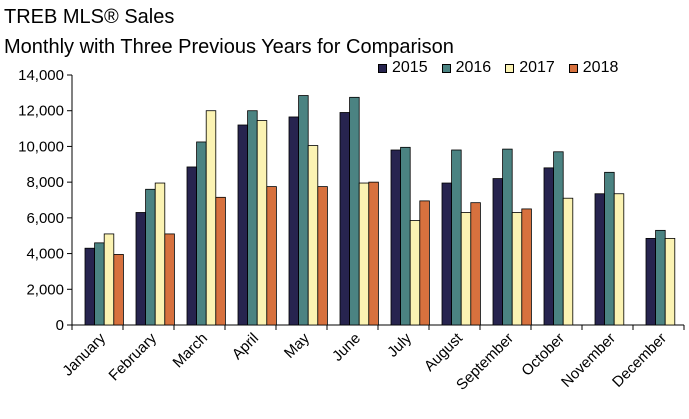 The image size is (689, 419). What do you see at coordinates (396, 237) in the screenshot?
I see `bar-2015-july` at bounding box center [396, 237].